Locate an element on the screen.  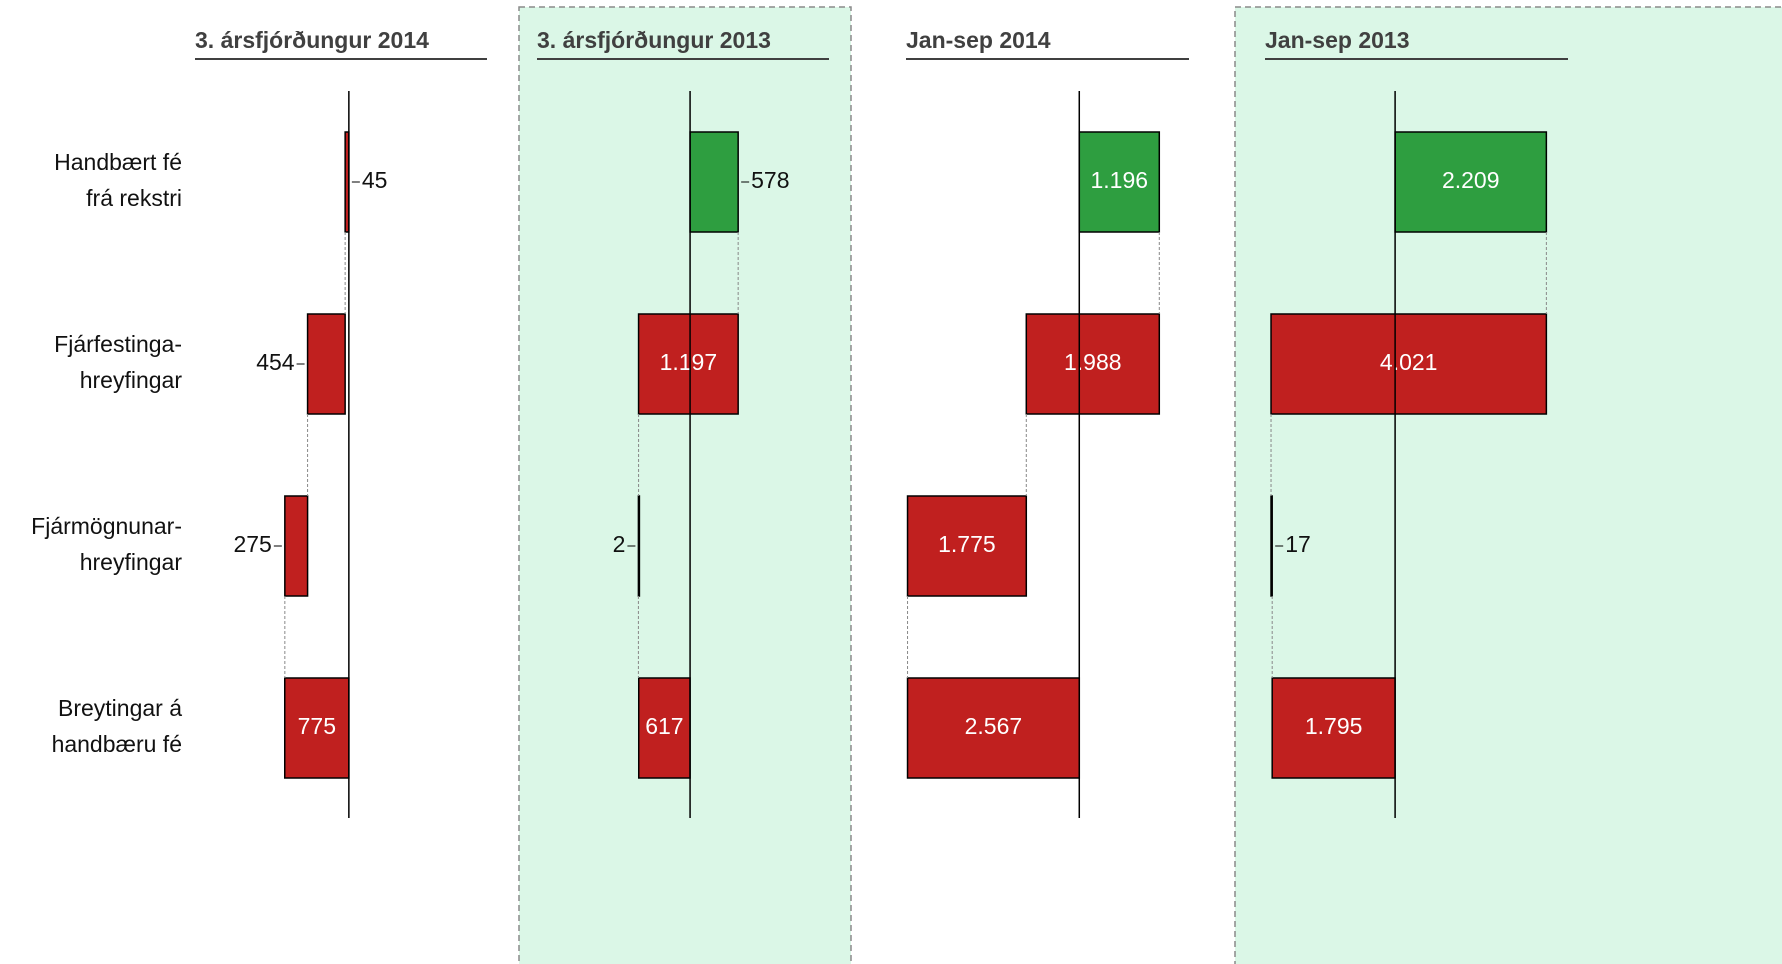
value-label: 4.021 is located at coordinates (1409, 362).